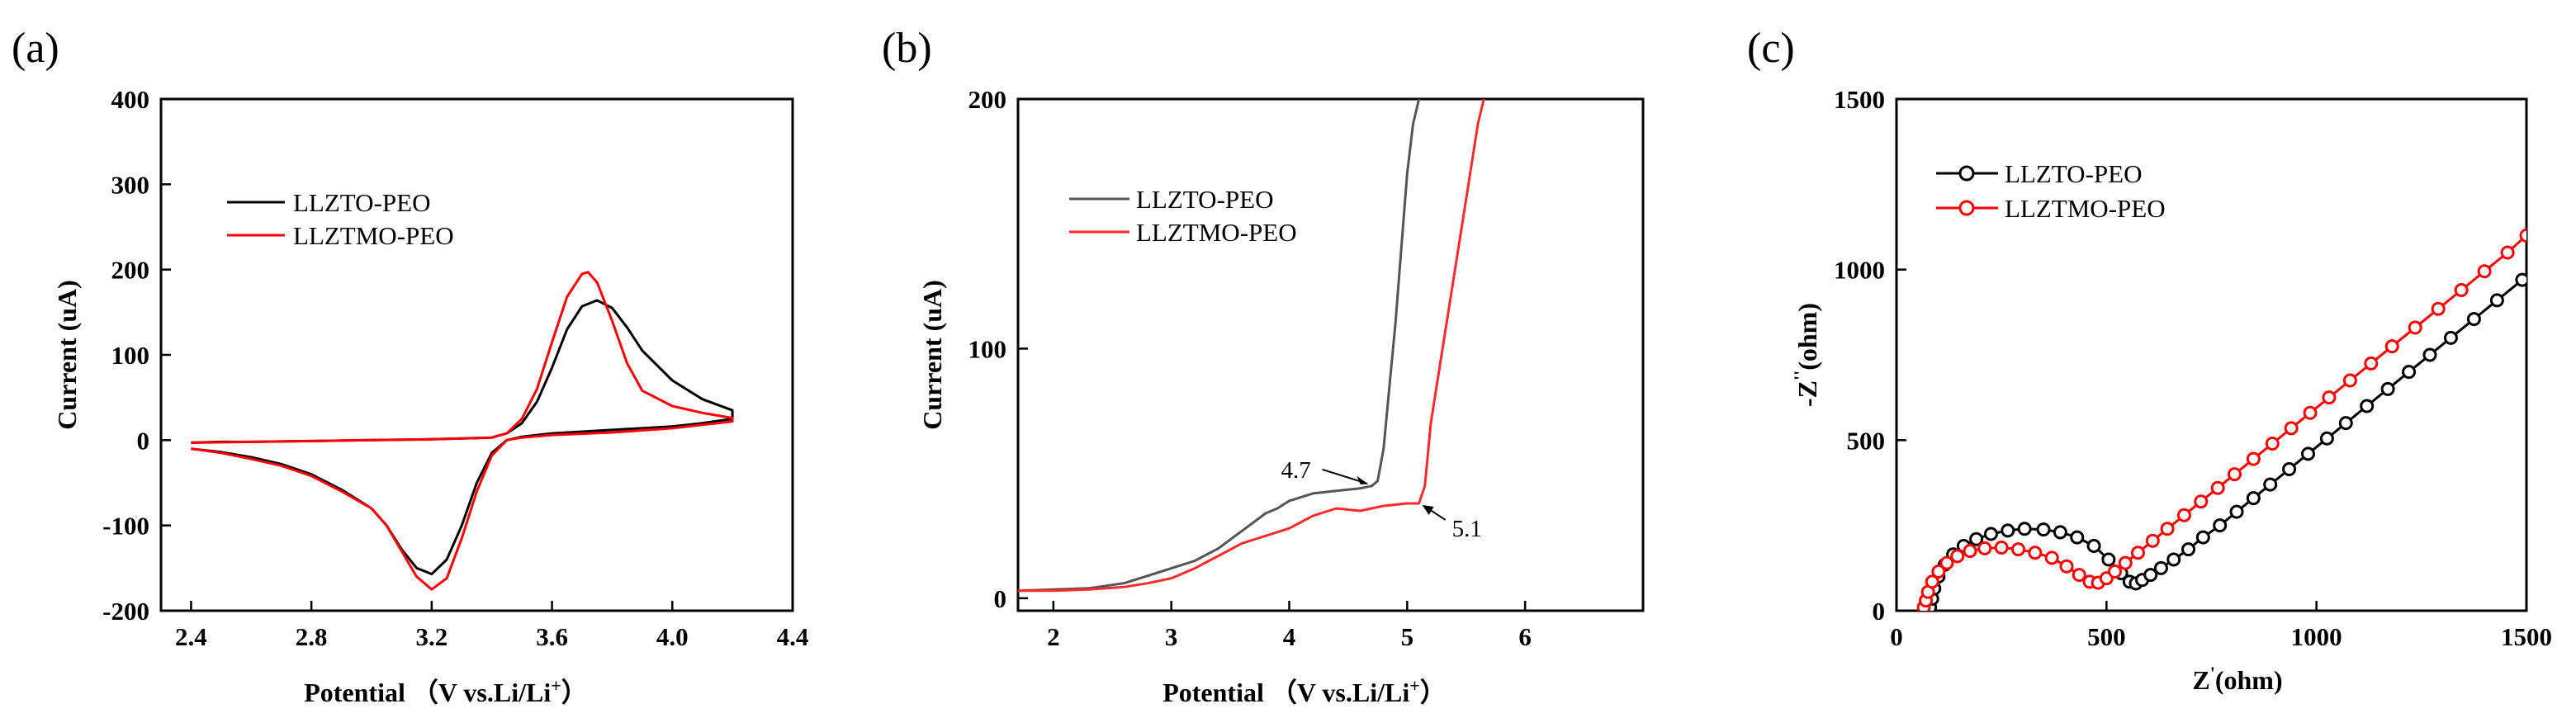  Describe the element at coordinates (361, 202) in the screenshot. I see `panel-a-legend-llzto-peo: LLZTO-PEO` at that location.